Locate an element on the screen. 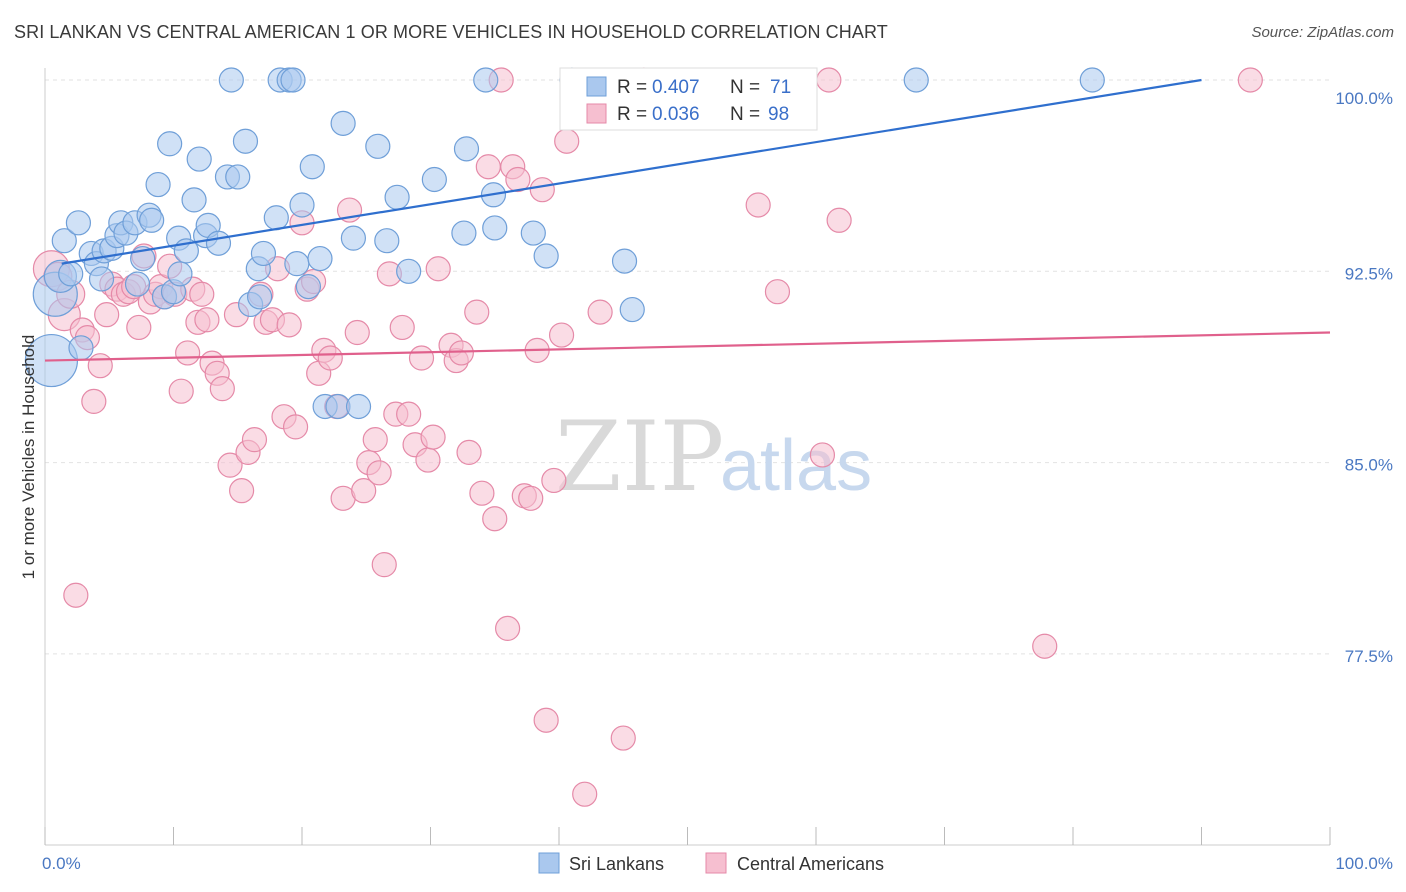 This screenshot has height=892, width=1406. watermark-zip: ZIP is located at coordinates (639, 457).